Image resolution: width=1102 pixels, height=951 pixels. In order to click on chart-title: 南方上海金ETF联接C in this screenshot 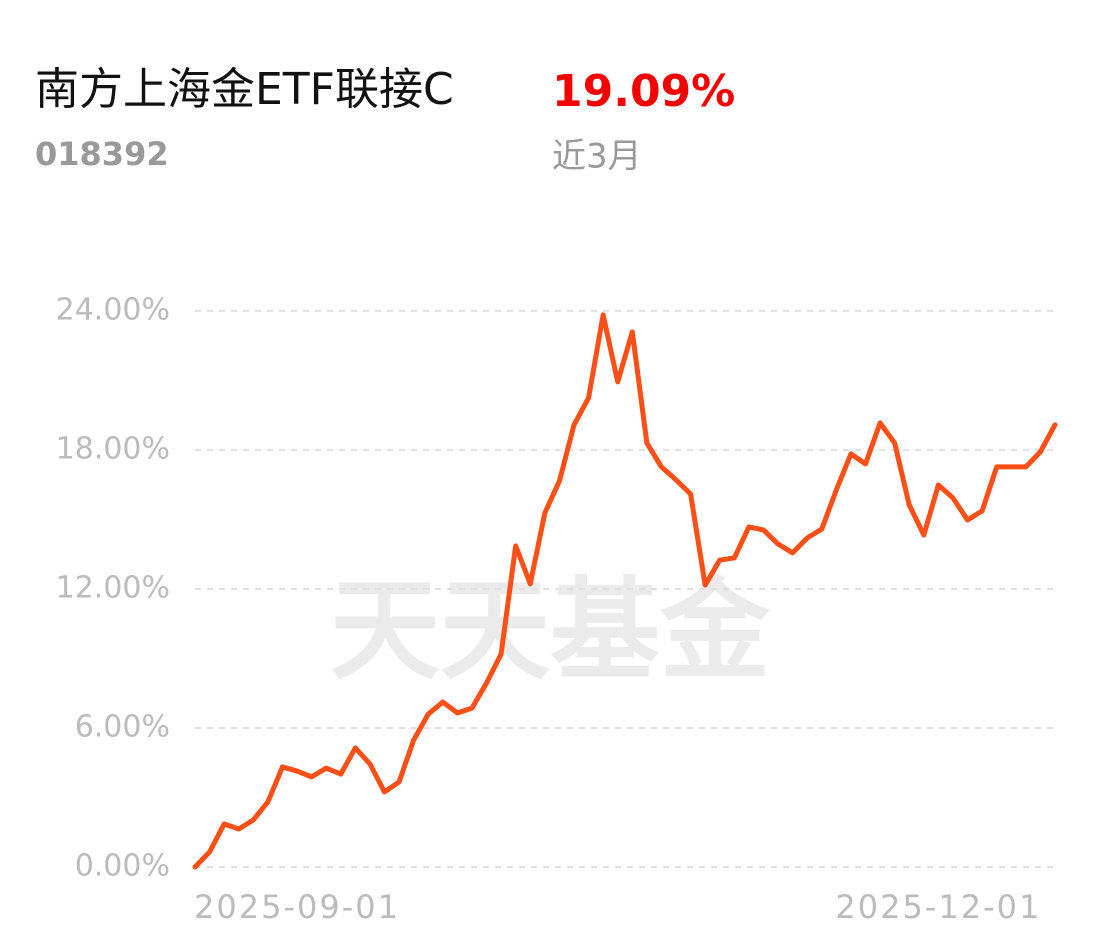, I will do `click(244, 89)`.